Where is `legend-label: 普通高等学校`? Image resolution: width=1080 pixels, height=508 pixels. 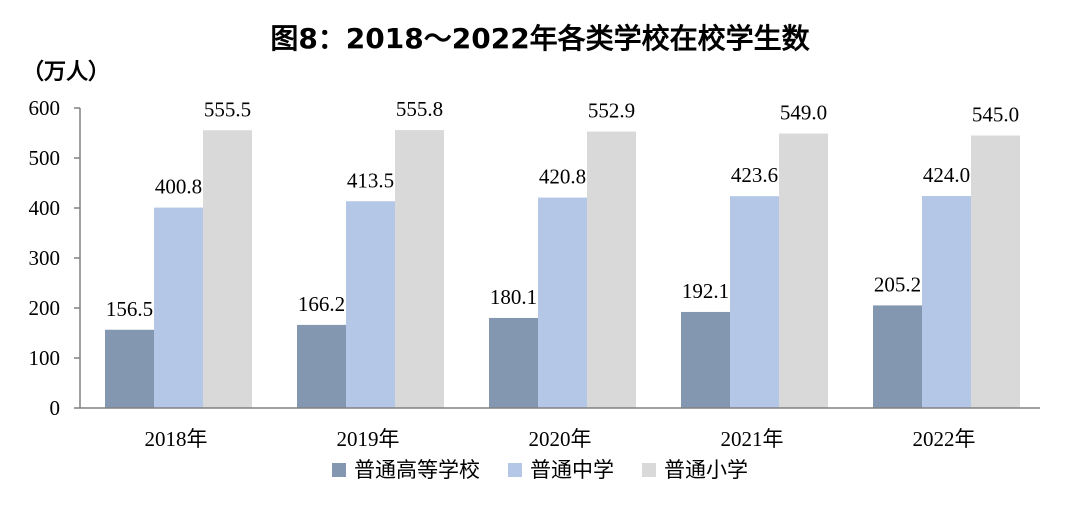
legend-label: 普通高等学校 is located at coordinates (417, 470).